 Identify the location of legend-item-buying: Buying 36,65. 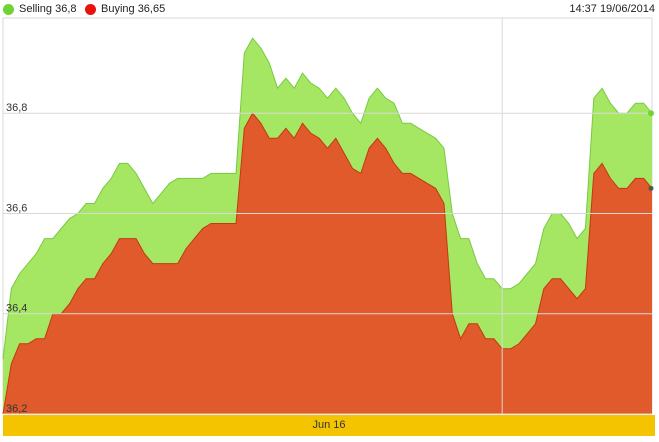
(125, 9).